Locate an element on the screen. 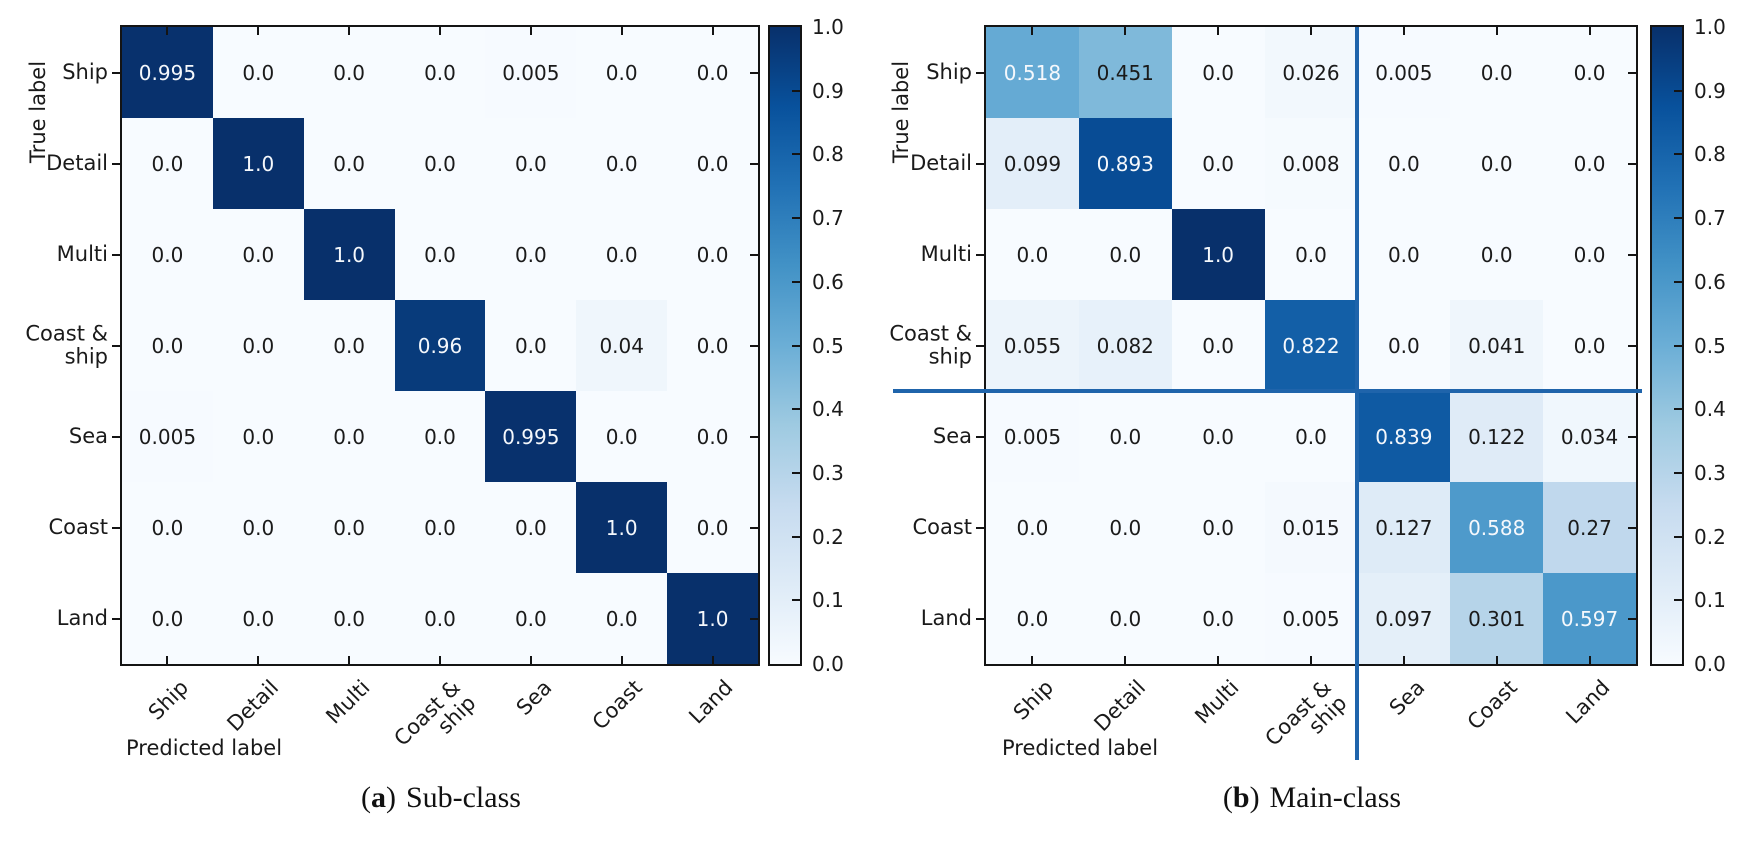 This screenshot has width=1741, height=853. colorbar-tick-label: 0.7 is located at coordinates (1710, 218).